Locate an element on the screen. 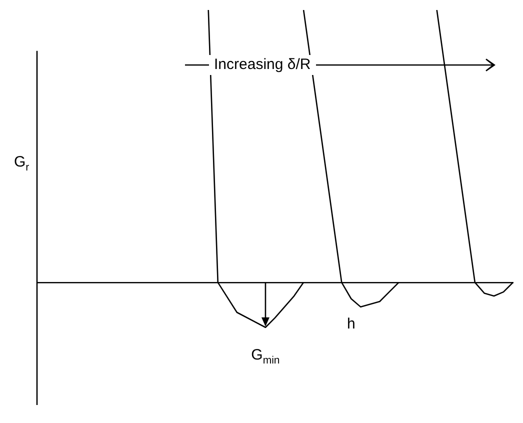  x-axis-title: h is located at coordinates (351, 324).